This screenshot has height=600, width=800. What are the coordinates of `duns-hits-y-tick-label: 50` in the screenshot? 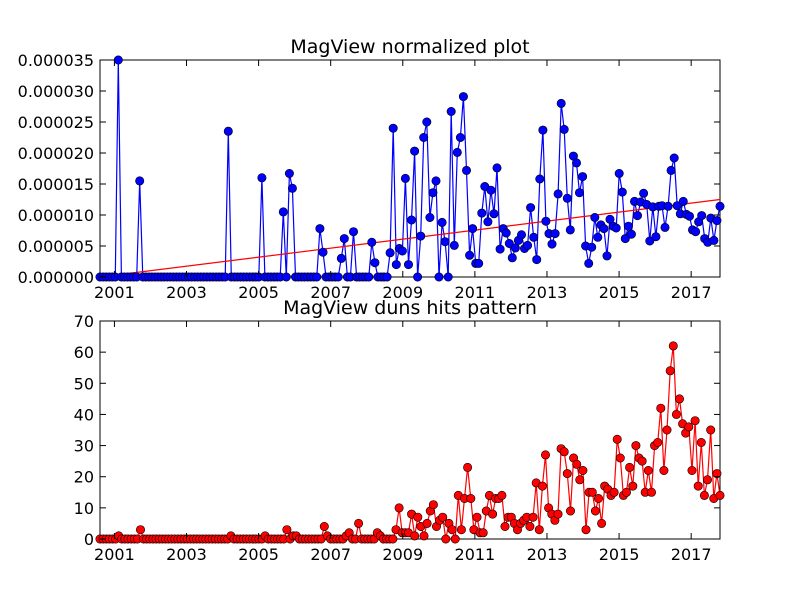 It's located at (84, 383).